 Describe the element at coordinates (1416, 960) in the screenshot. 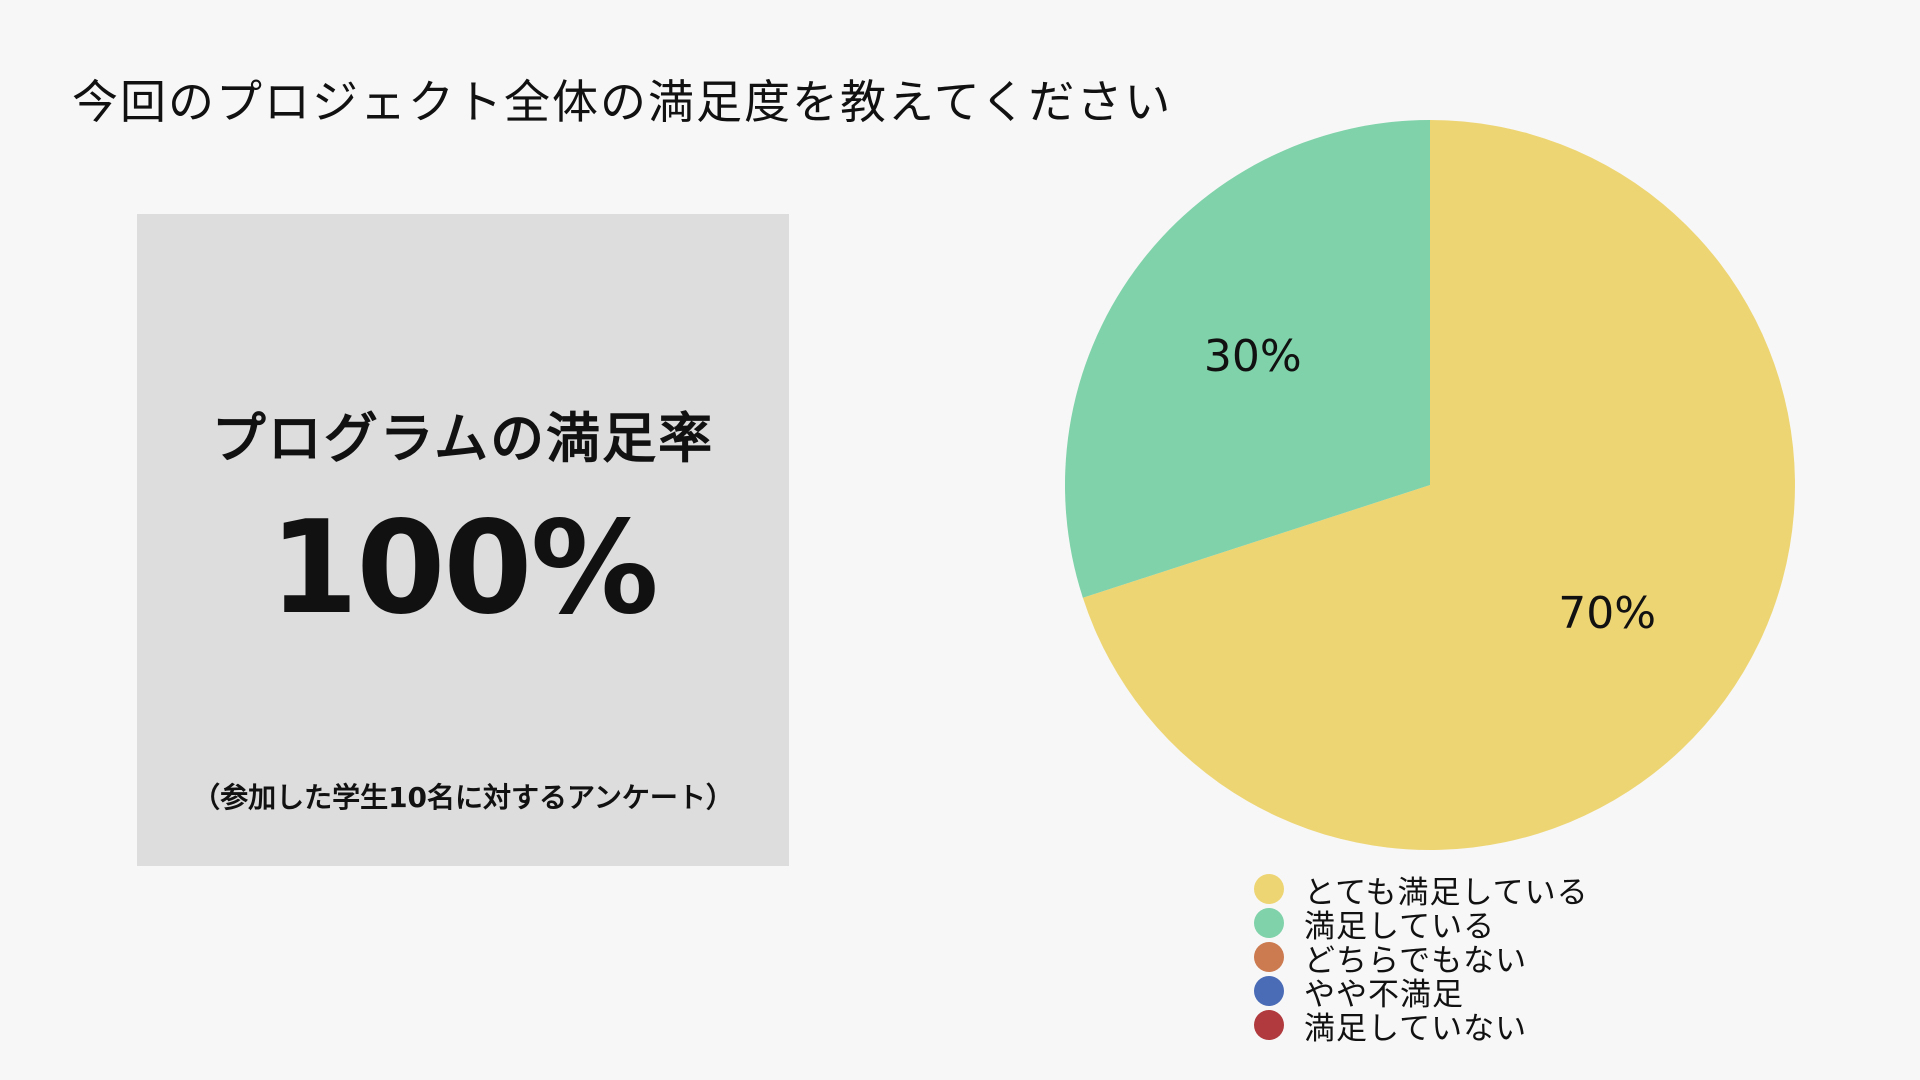

I see `legend-label: どちらでもない` at that location.